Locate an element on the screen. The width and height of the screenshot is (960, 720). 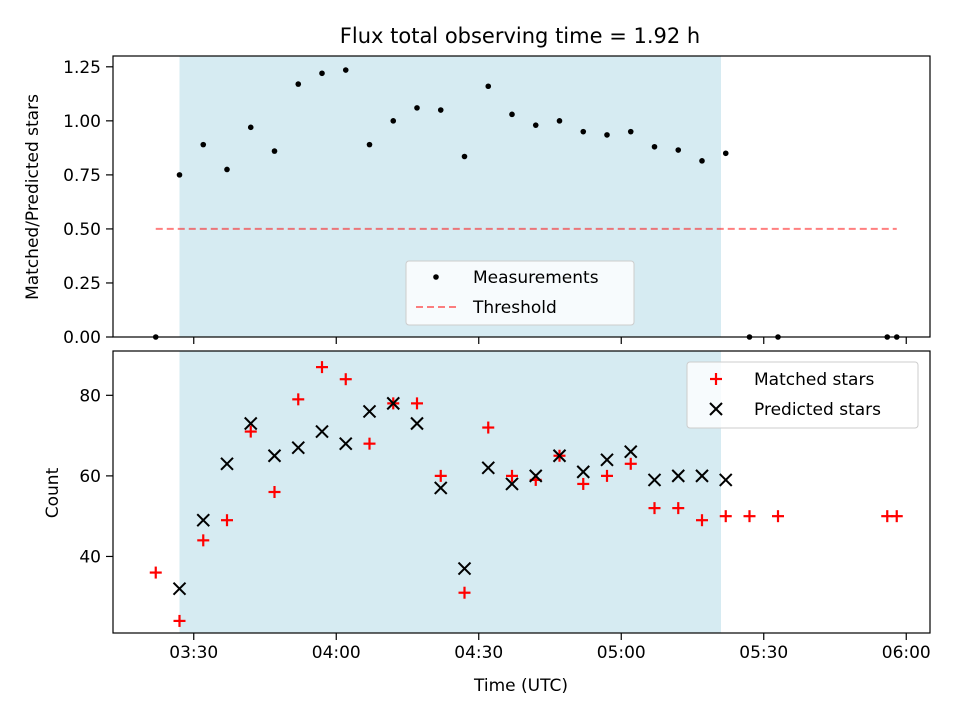
x-tick-label: 04:30 is located at coordinates (478, 653).